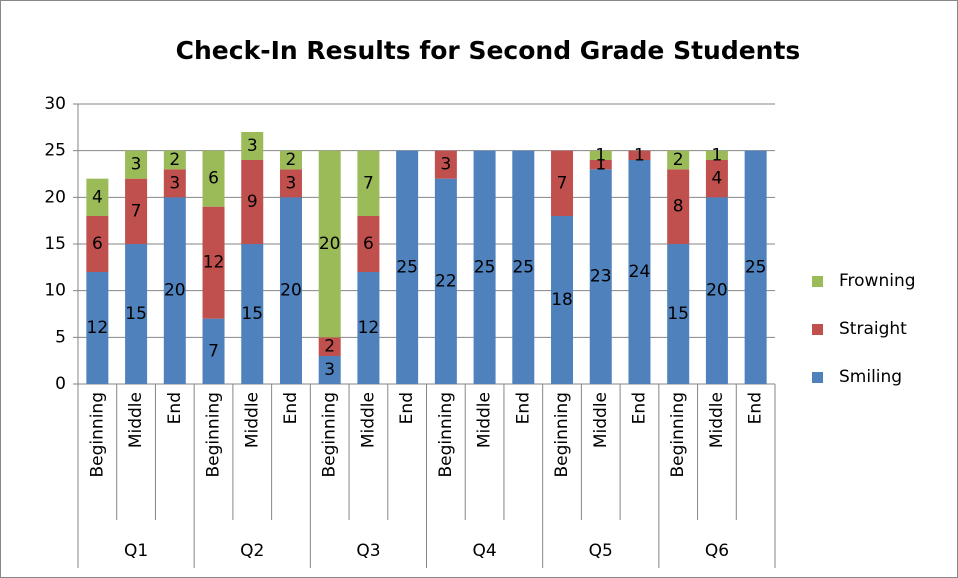 This screenshot has height=578, width=958. I want to click on data-label: 9, so click(252, 202).